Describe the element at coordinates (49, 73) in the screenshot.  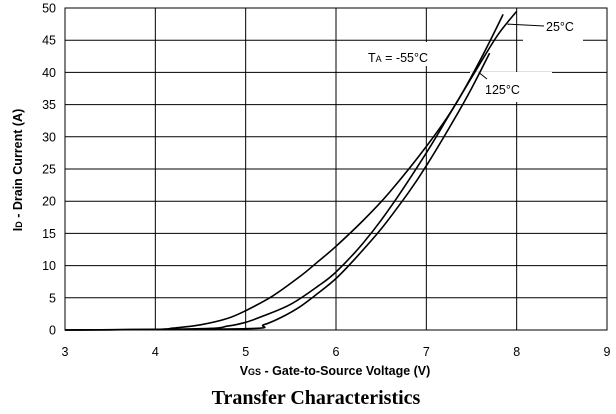
I see `y-tick-label: 40` at that location.